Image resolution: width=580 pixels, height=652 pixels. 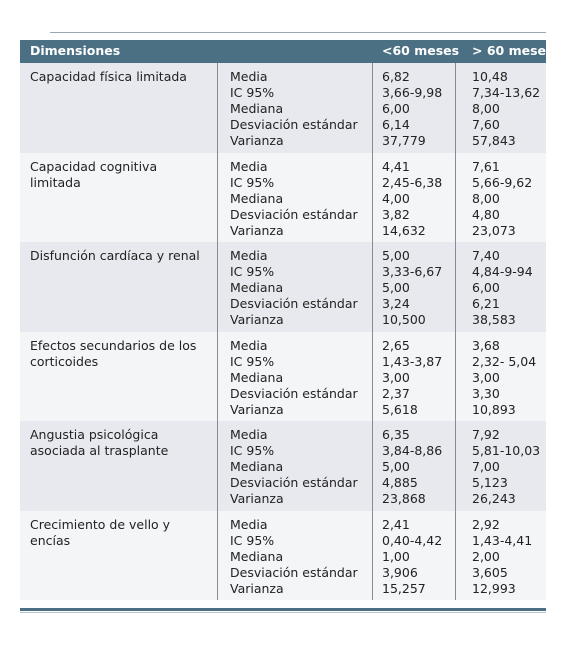 What do you see at coordinates (486, 434) in the screenshot?
I see `value: 7,92` at bounding box center [486, 434].